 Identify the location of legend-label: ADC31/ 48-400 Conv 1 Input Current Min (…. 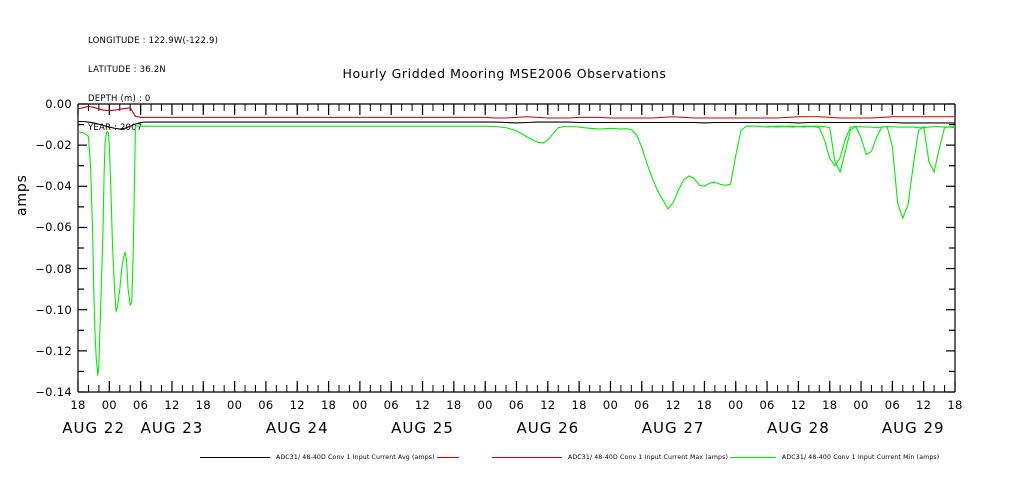
(861, 457).